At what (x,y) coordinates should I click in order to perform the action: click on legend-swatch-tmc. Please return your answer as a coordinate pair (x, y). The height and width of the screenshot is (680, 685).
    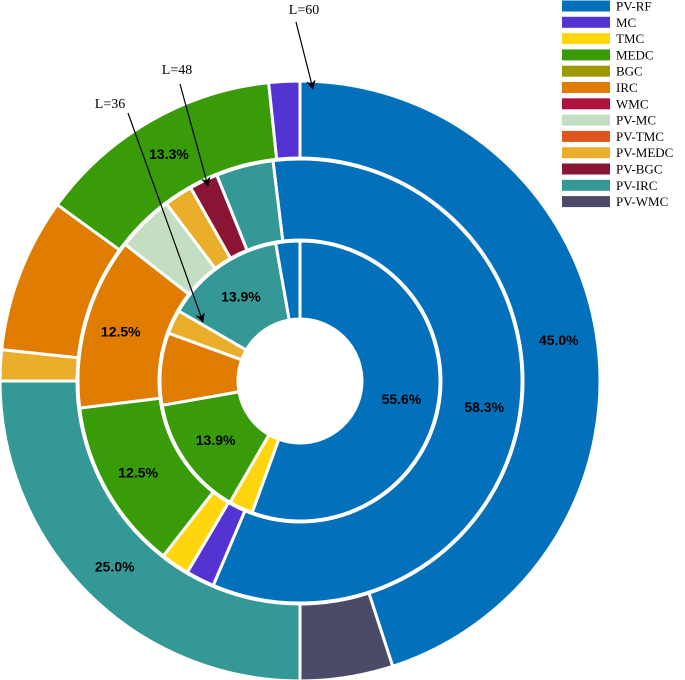
    Looking at the image, I should click on (586, 39).